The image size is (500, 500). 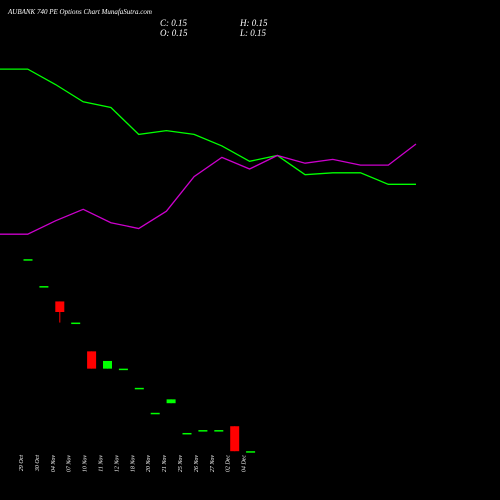 What do you see at coordinates (165, 464) in the screenshot?
I see `x-tick-label: 21 Nov` at bounding box center [165, 464].